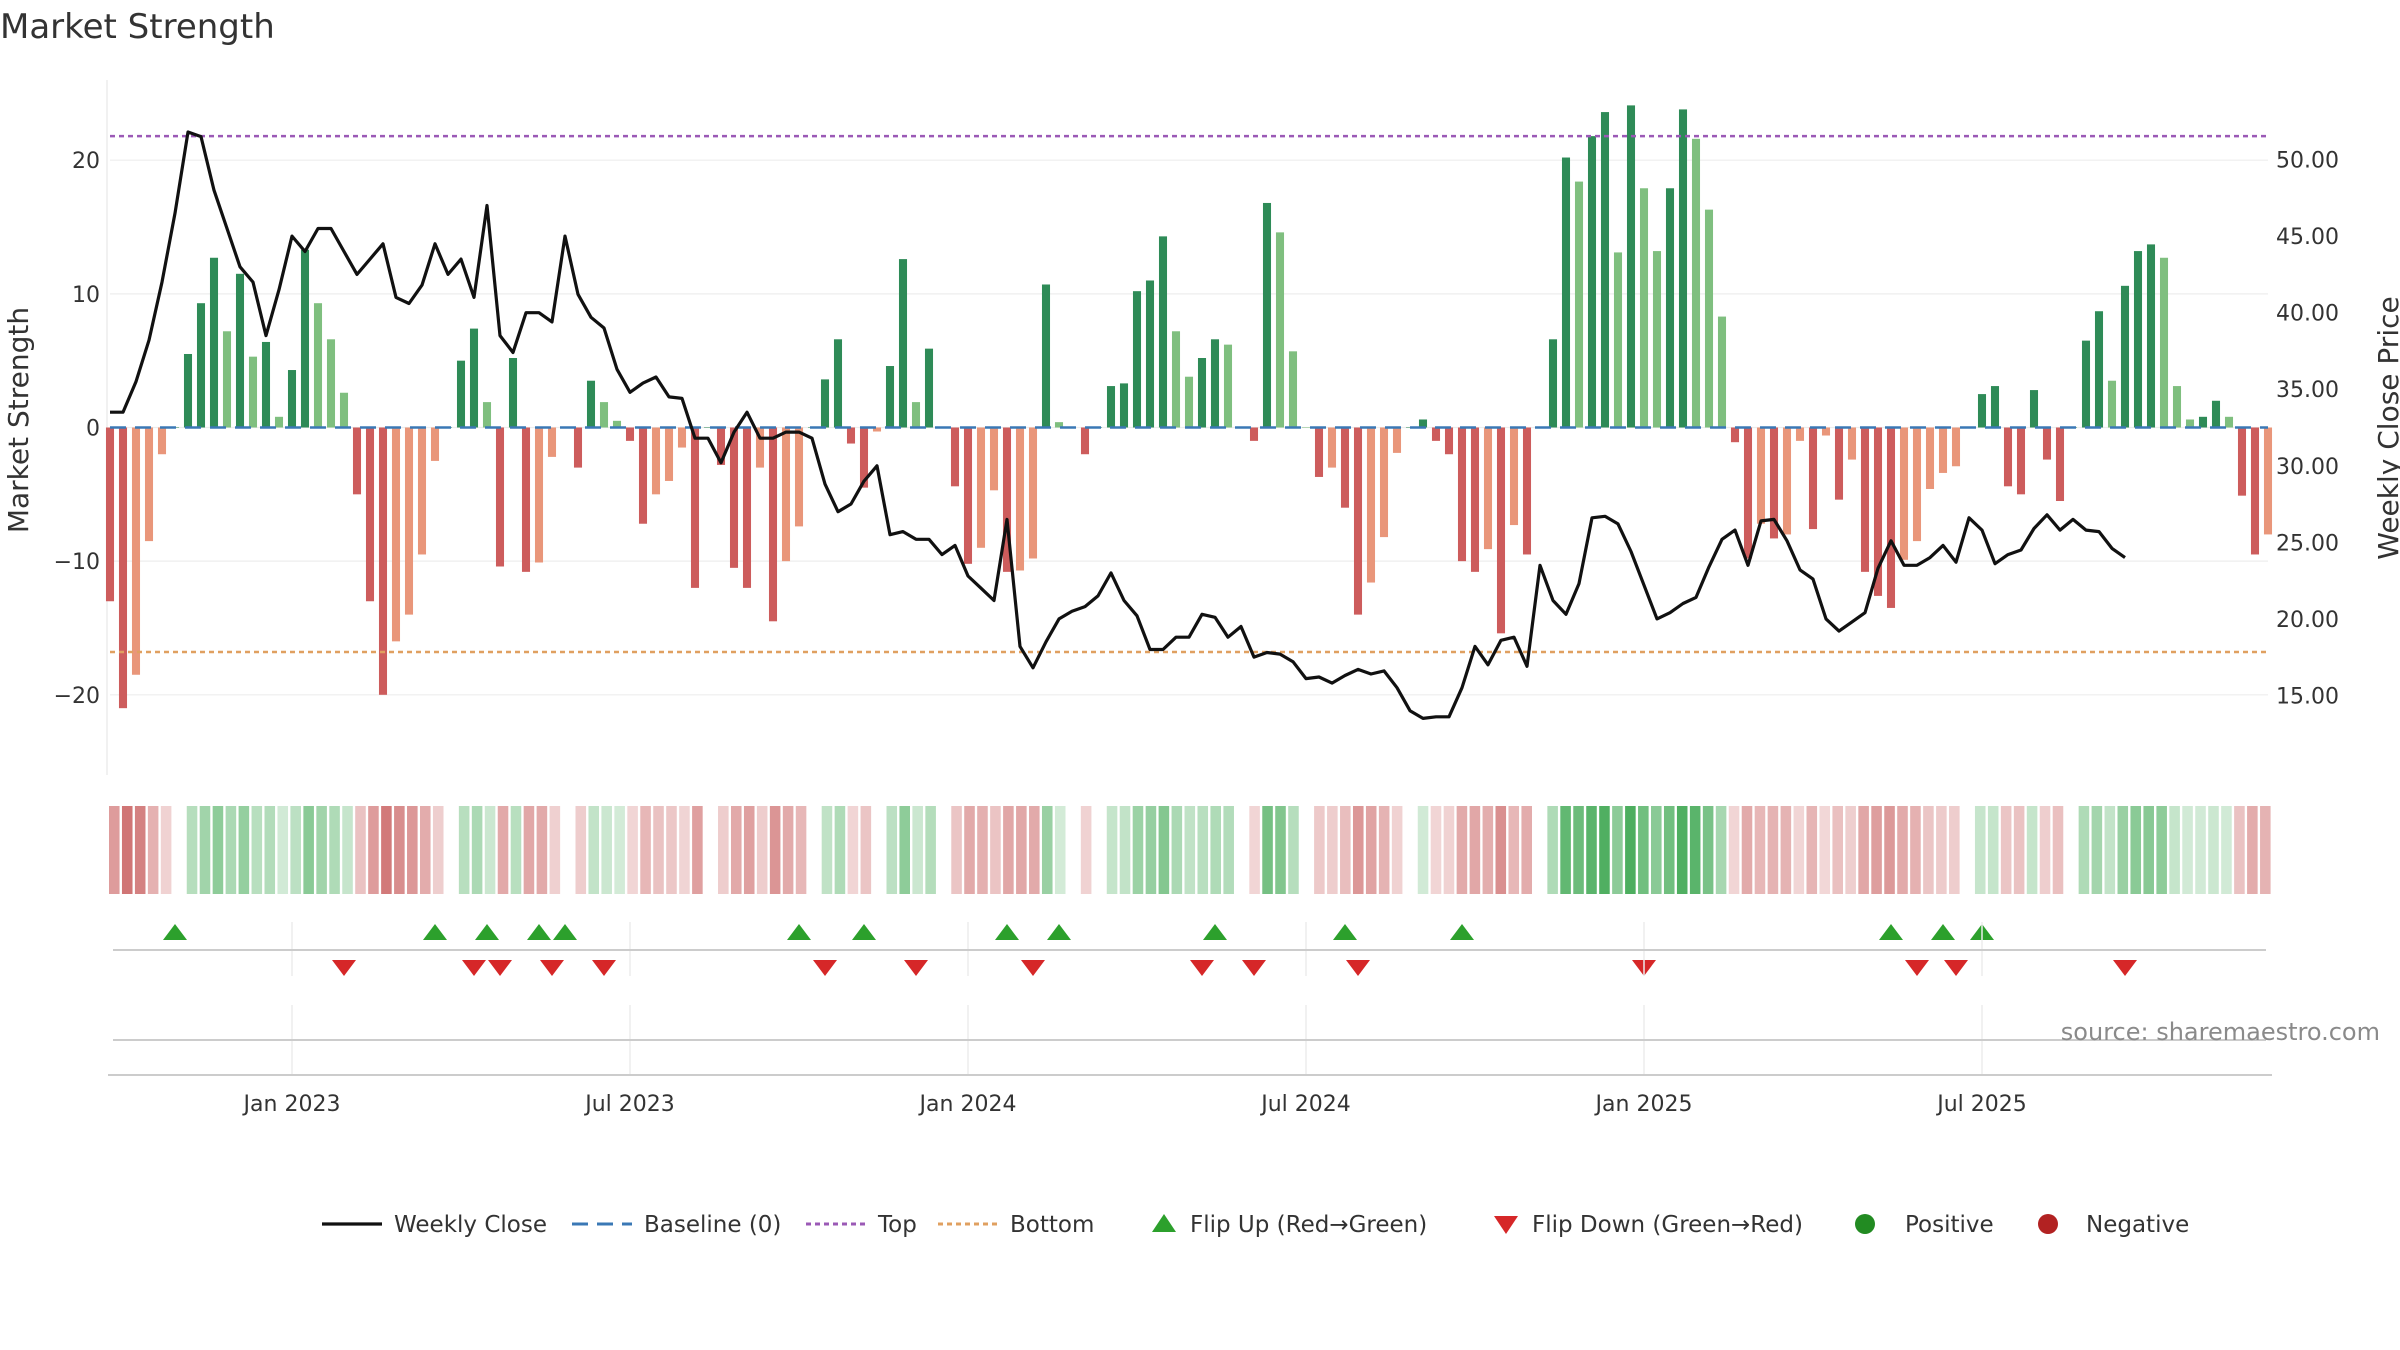 The image size is (2400, 1350). Describe the element at coordinates (77, 429) in the screenshot. I see `left-y-axis: 20 10 0 −10 −20` at that location.